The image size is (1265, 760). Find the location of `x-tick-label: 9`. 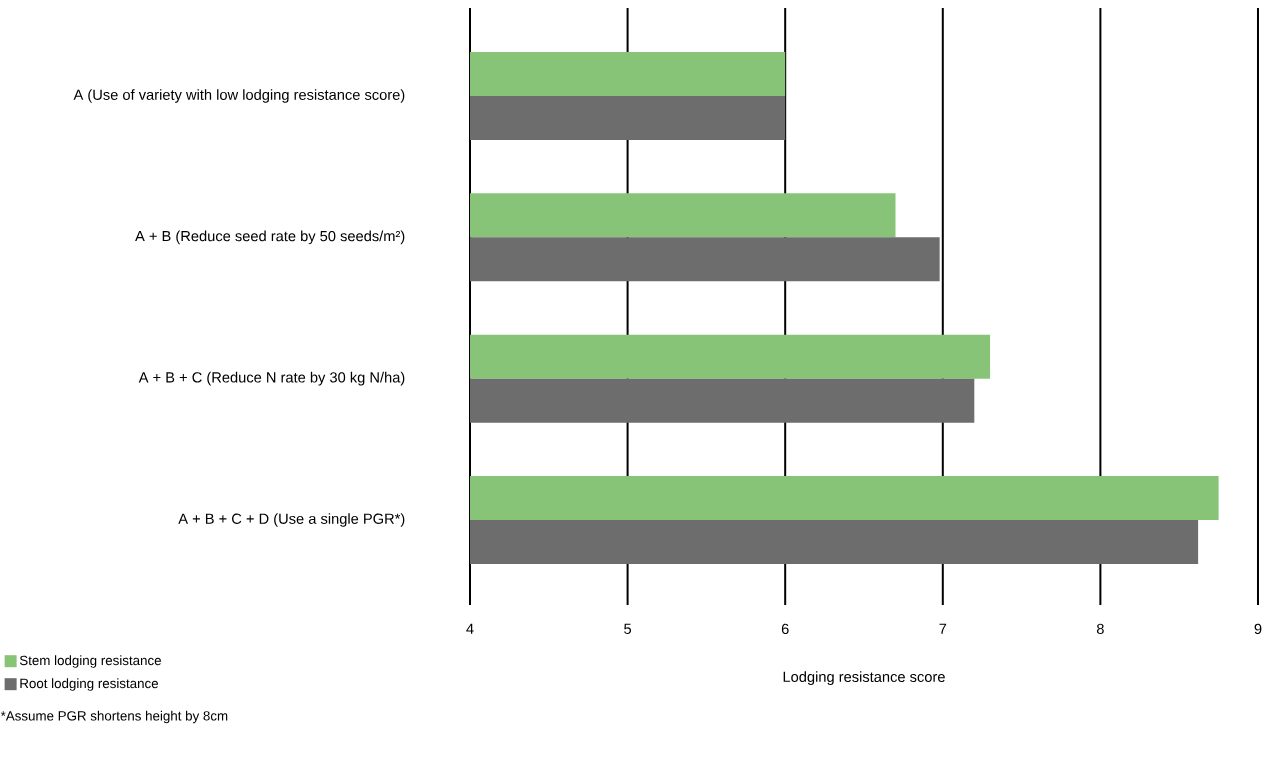

x-tick-label: 9 is located at coordinates (1258, 629).